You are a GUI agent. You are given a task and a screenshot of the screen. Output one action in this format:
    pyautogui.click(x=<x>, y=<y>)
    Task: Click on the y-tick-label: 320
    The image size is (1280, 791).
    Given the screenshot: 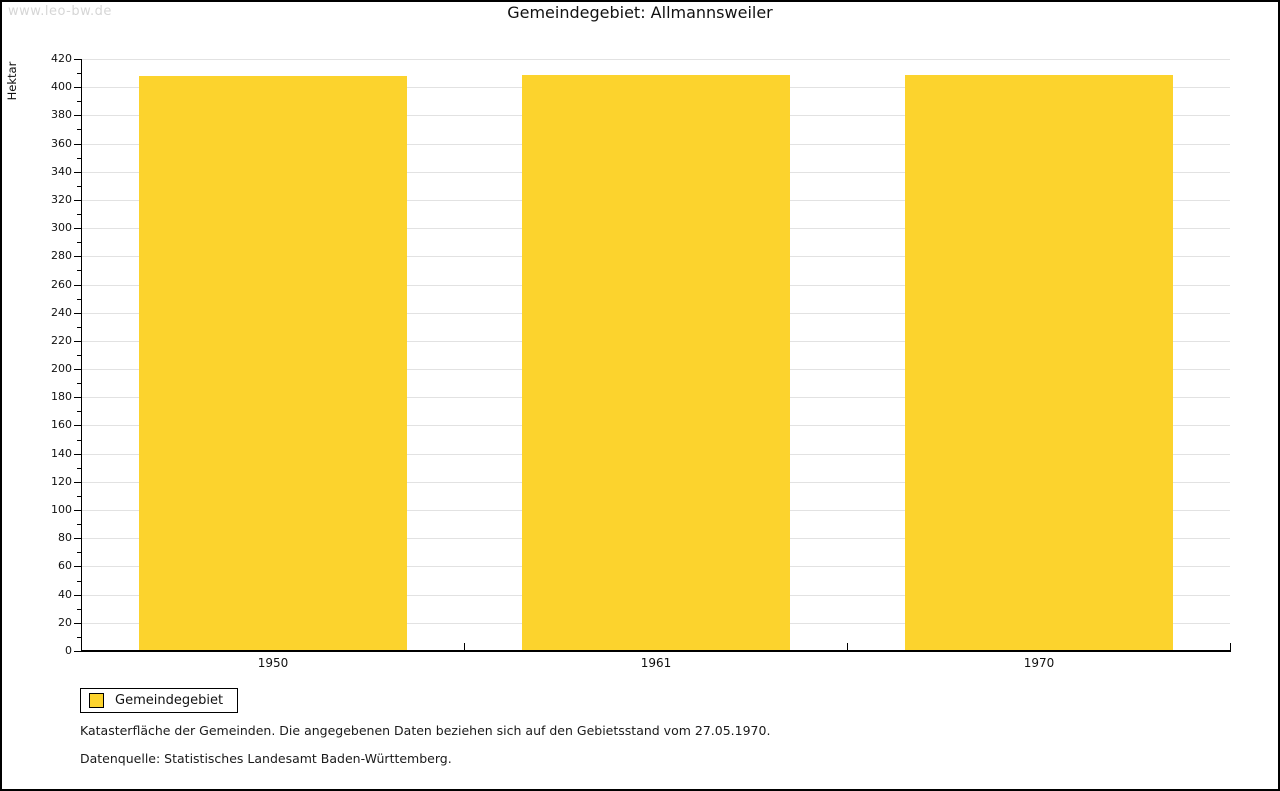 What is the action you would take?
    pyautogui.click(x=61, y=199)
    